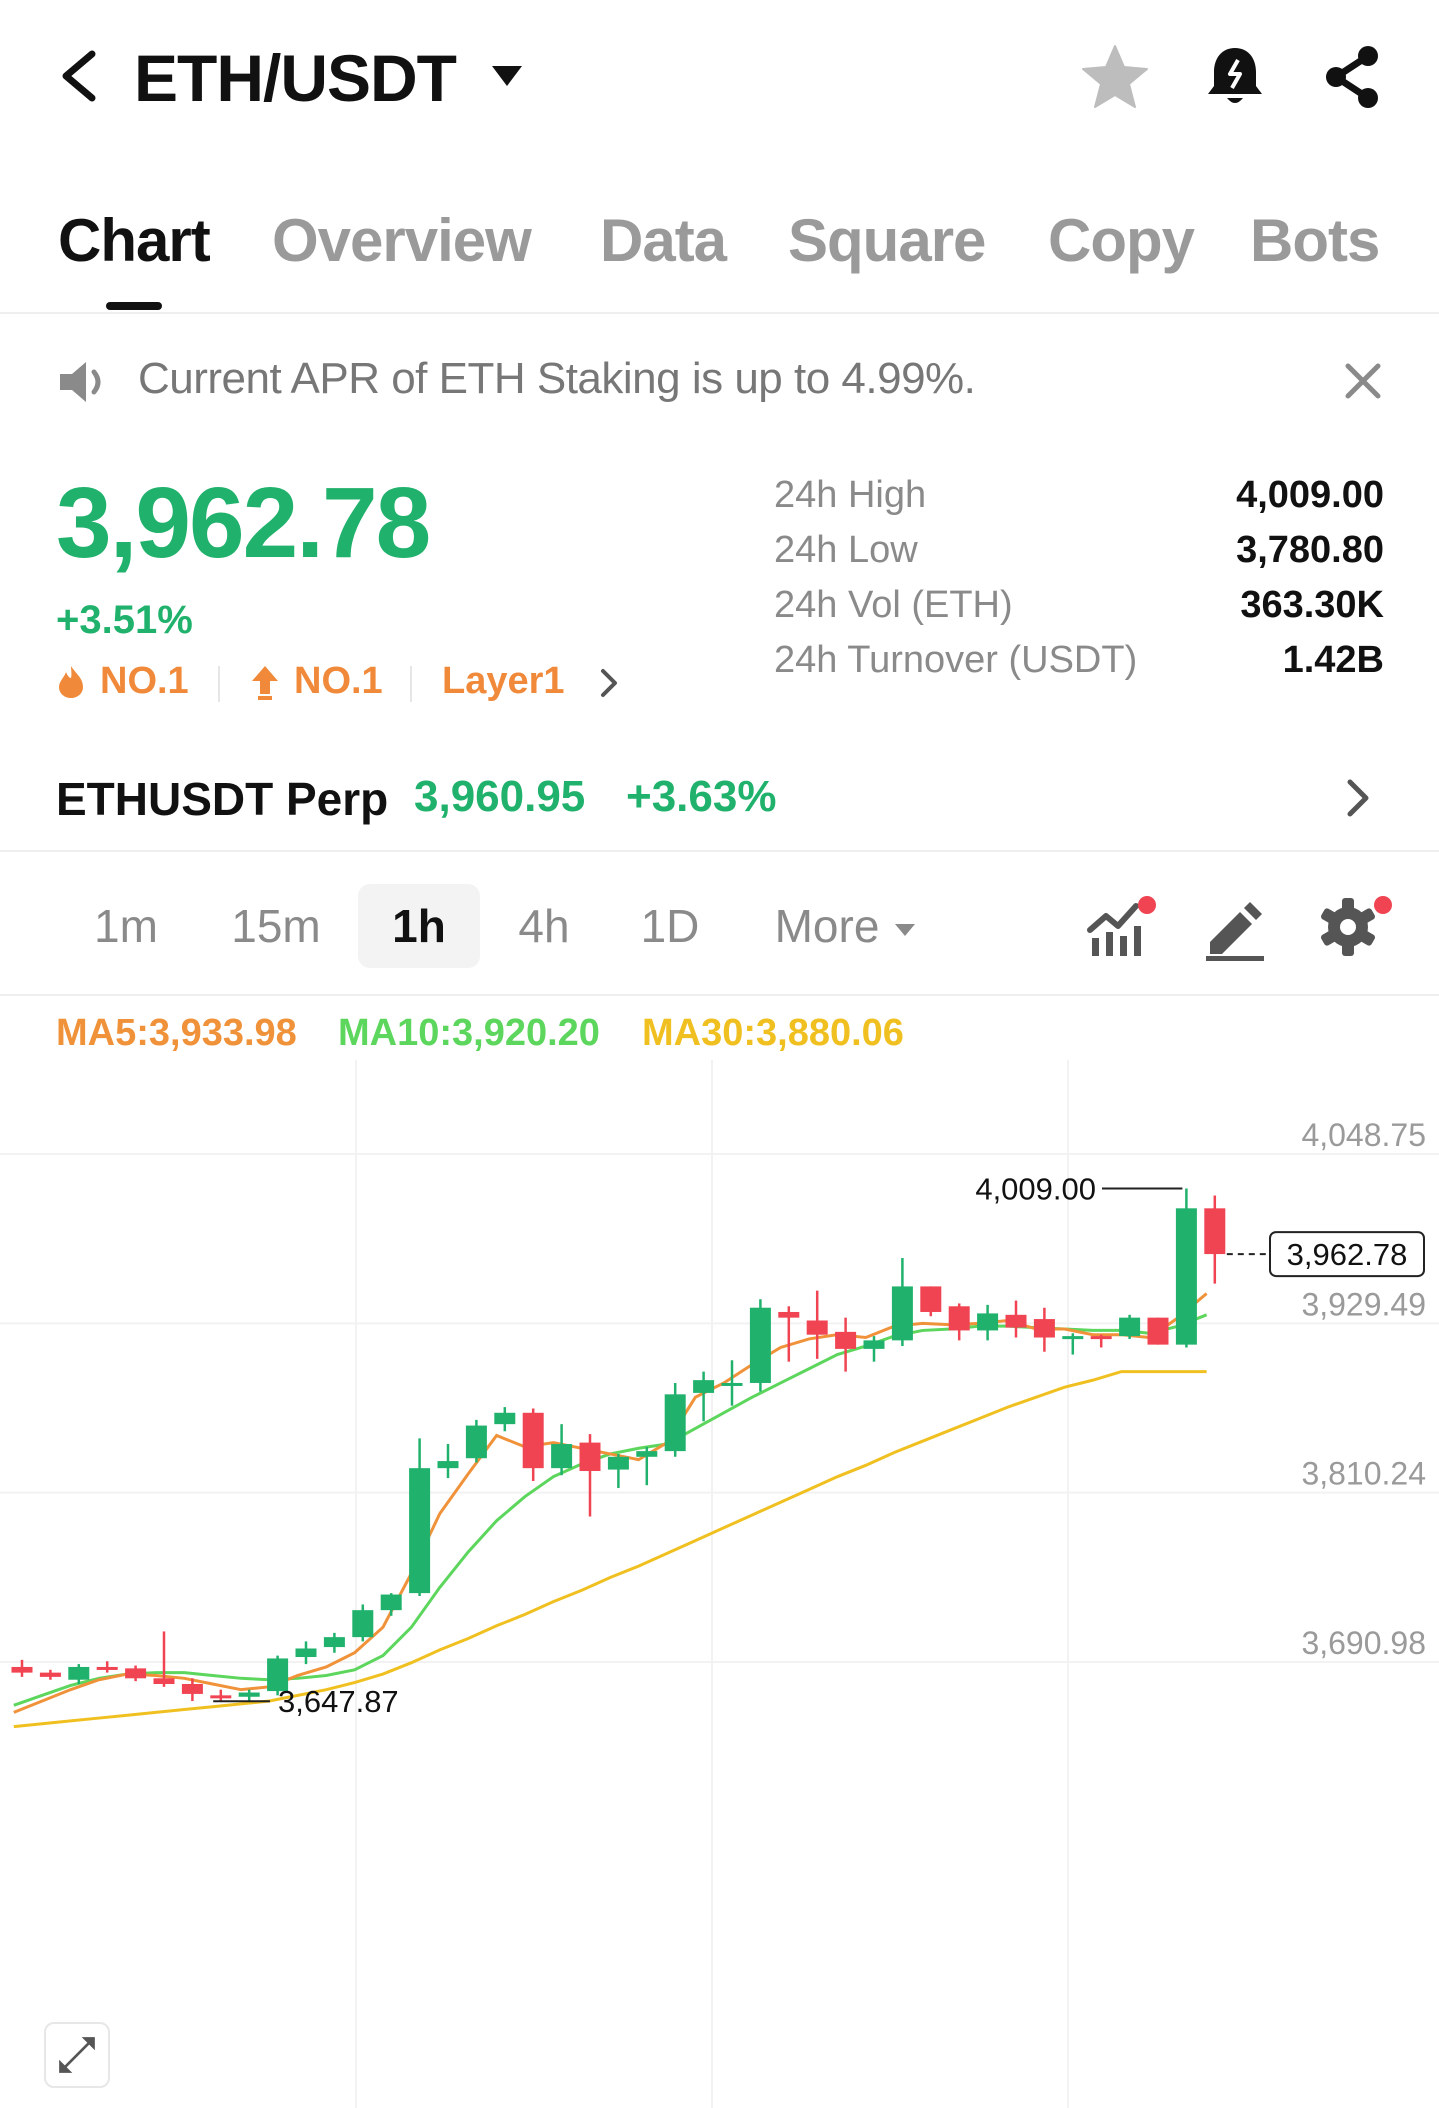 The width and height of the screenshot is (1439, 2108). What do you see at coordinates (1235, 77) in the screenshot?
I see `price-alert-bell-icon` at bounding box center [1235, 77].